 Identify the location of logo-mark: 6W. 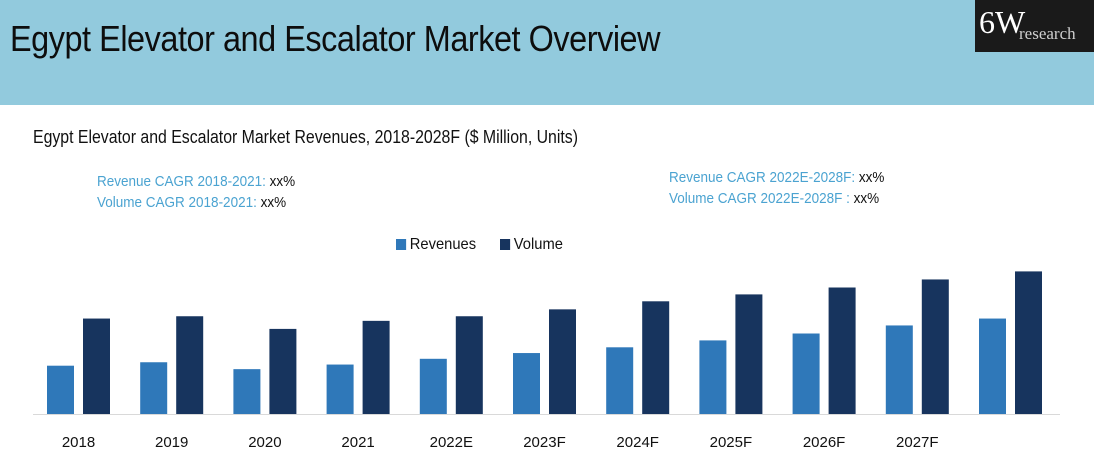
(1002, 22).